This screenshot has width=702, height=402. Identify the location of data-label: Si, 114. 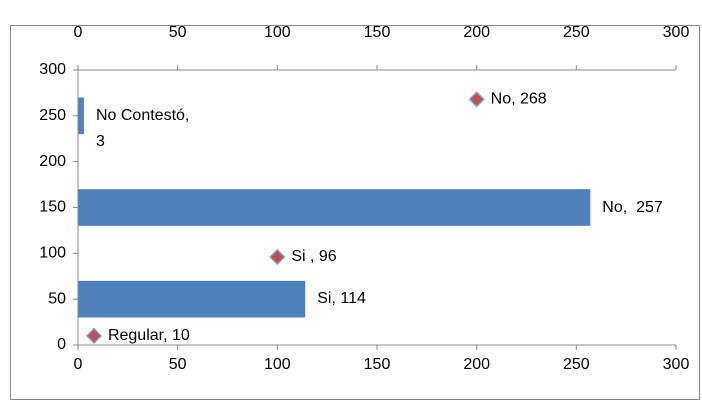
(341, 299).